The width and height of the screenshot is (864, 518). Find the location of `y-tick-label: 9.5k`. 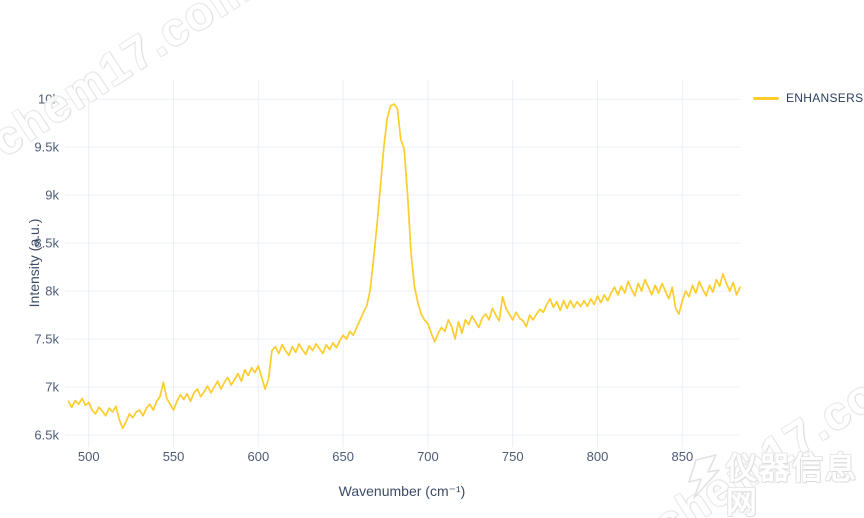

y-tick-label: 9.5k is located at coordinates (46, 147).